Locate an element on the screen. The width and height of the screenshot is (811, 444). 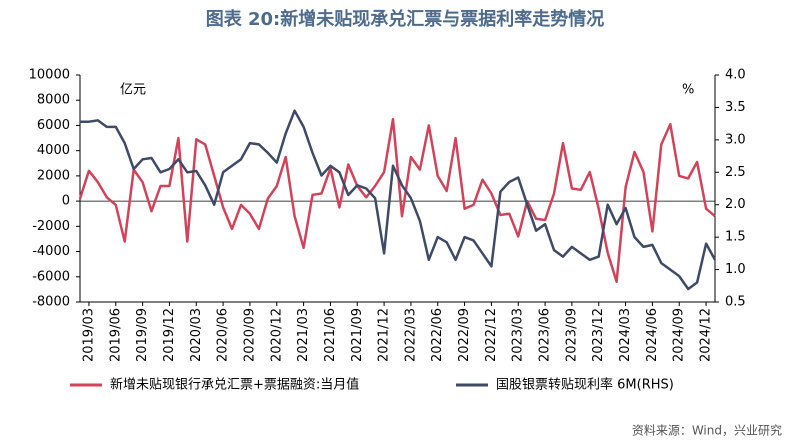
y-tick-label: 8000 is located at coordinates (53, 100).